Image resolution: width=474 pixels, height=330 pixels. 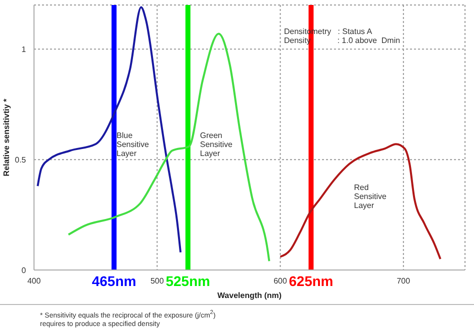 What do you see at coordinates (403, 281) in the screenshot?
I see `x-tick-label: 700` at bounding box center [403, 281].